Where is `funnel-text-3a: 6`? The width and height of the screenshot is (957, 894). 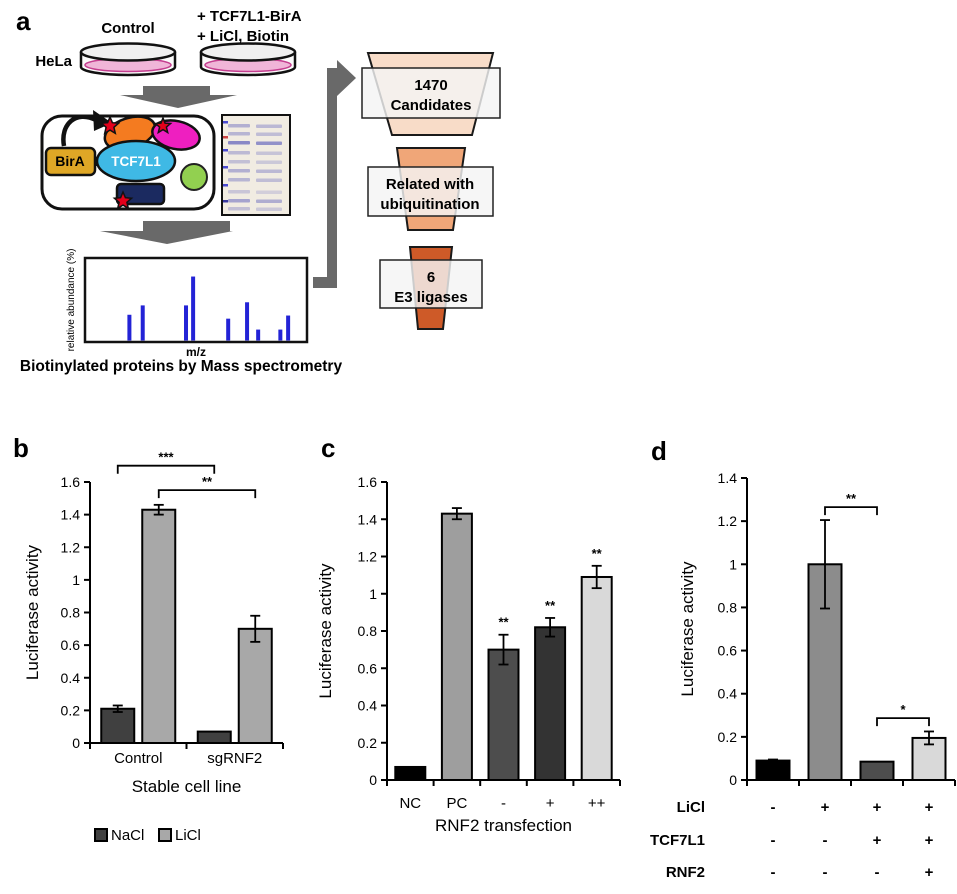 funnel-text-3a: 6 is located at coordinates (431, 277).